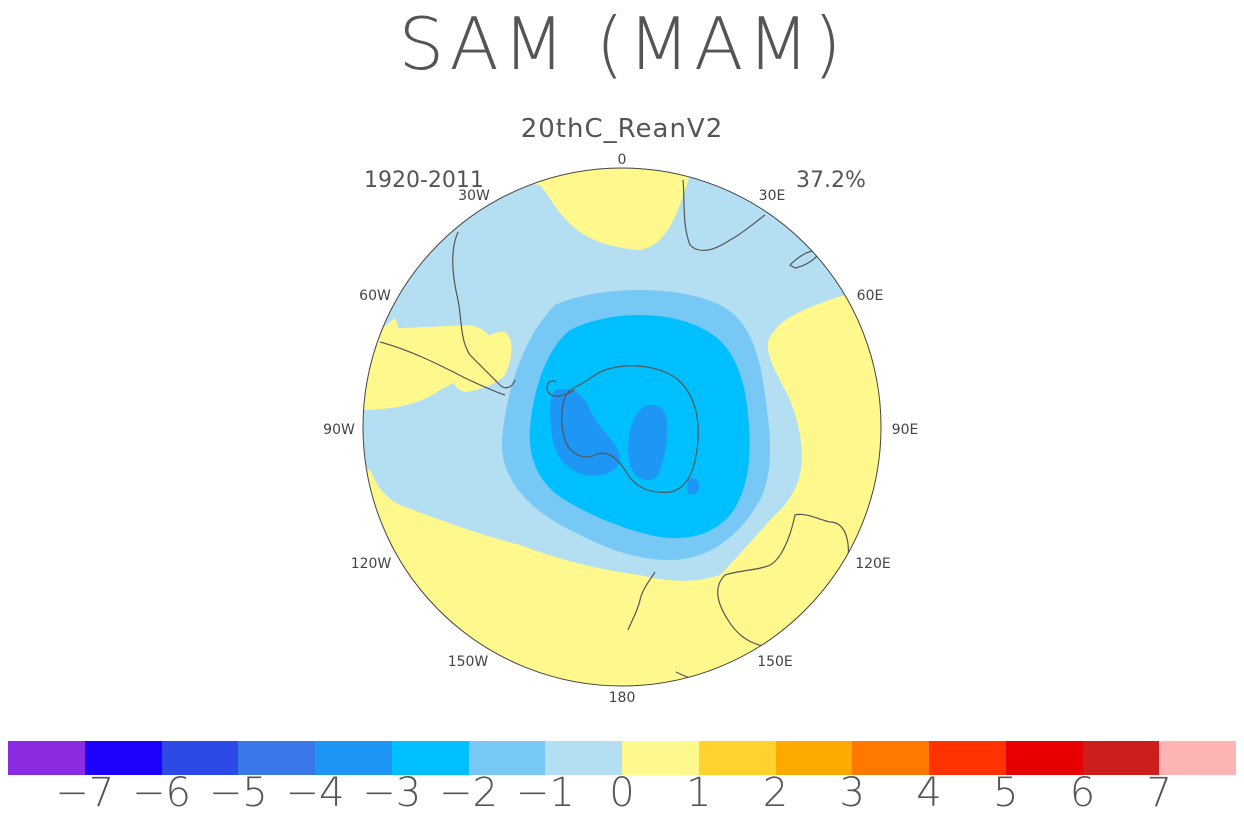  What do you see at coordinates (375, 296) in the screenshot?
I see `lon-label-60w: 60W` at bounding box center [375, 296].